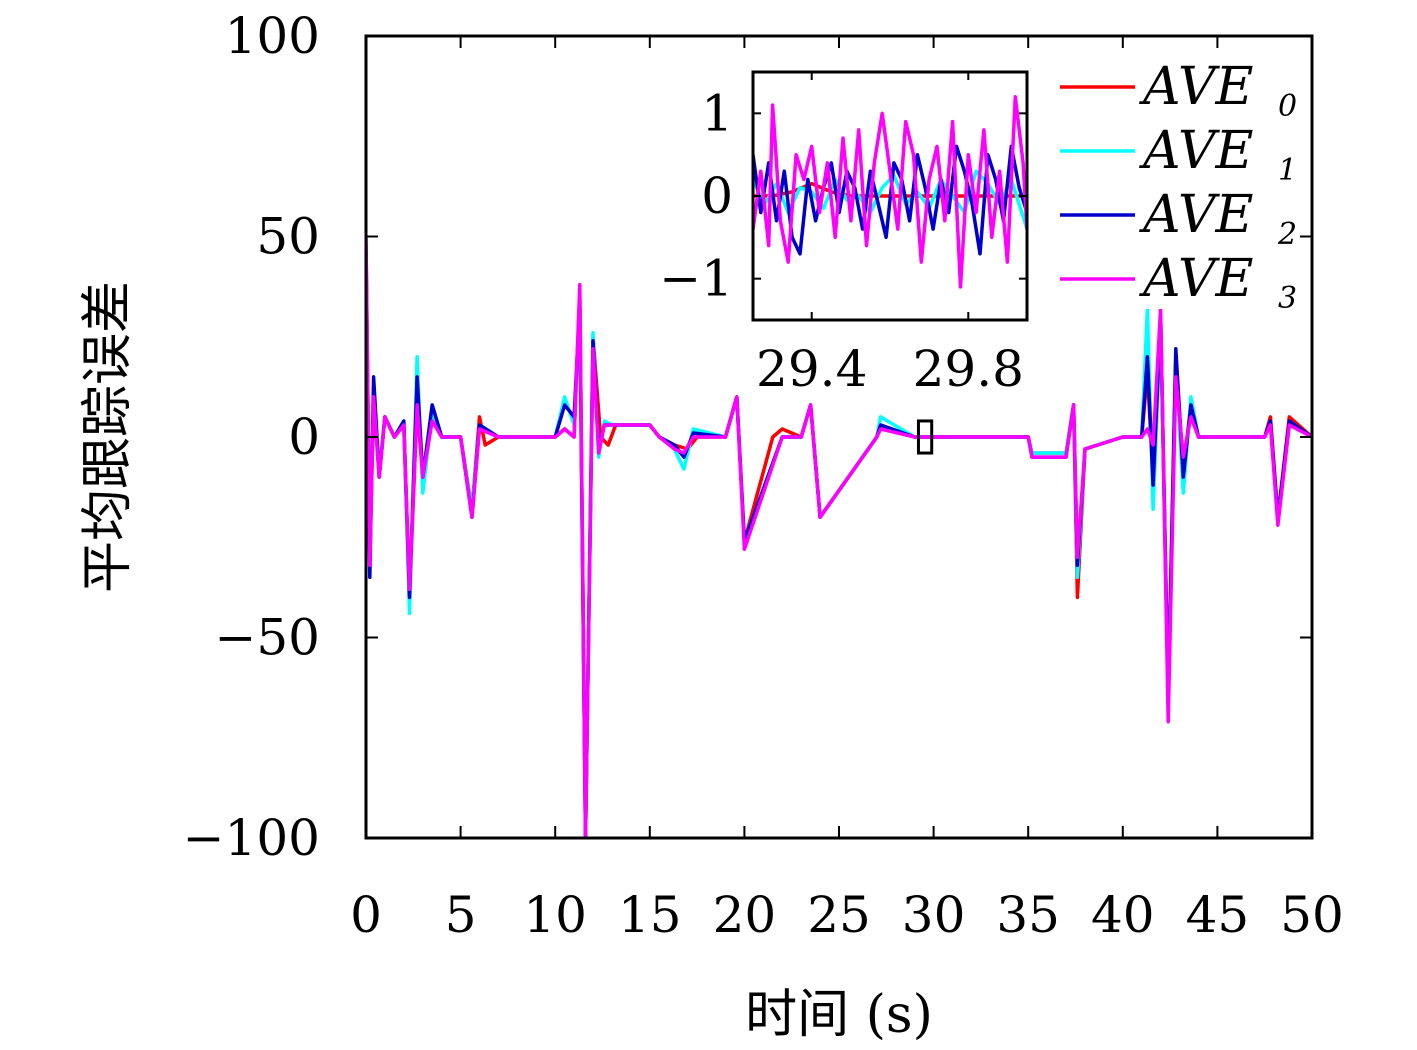  I want to click on inset-plot-lines, so click(890, 192).